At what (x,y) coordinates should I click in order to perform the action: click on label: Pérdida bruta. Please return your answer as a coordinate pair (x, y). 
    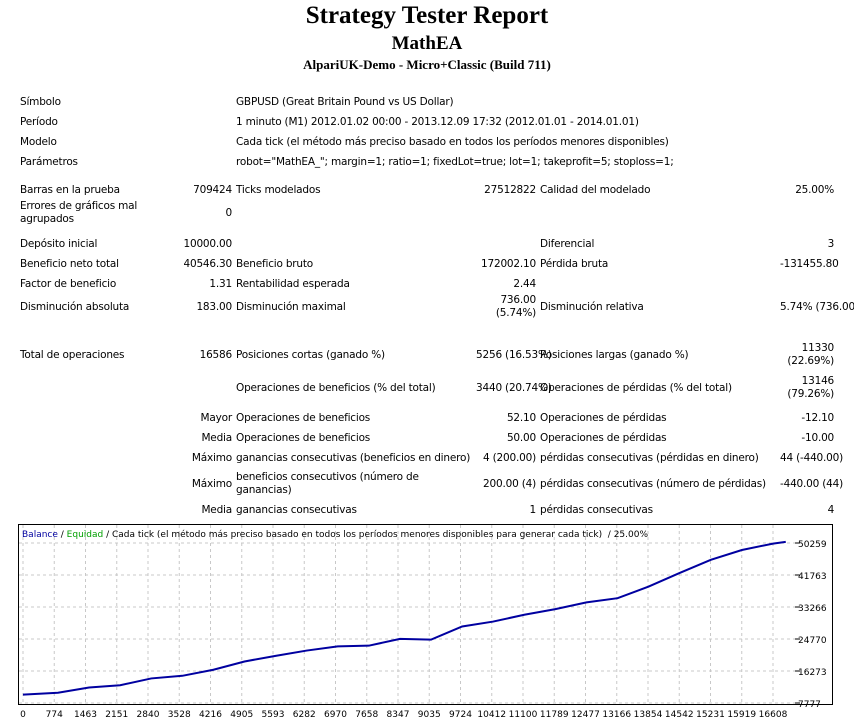
    Looking at the image, I should click on (574, 263).